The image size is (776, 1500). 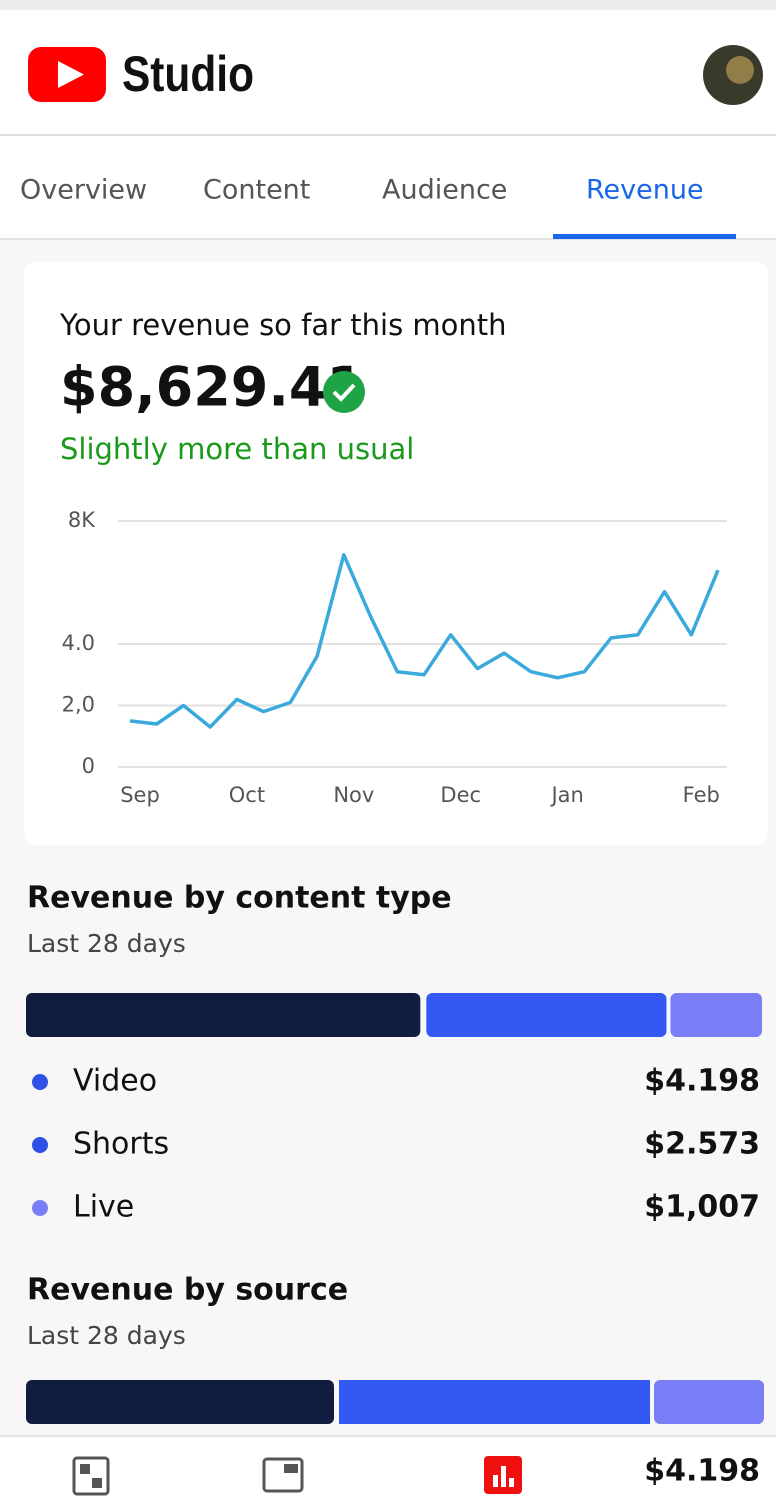 I want to click on nav-content, so click(x=283, y=1475).